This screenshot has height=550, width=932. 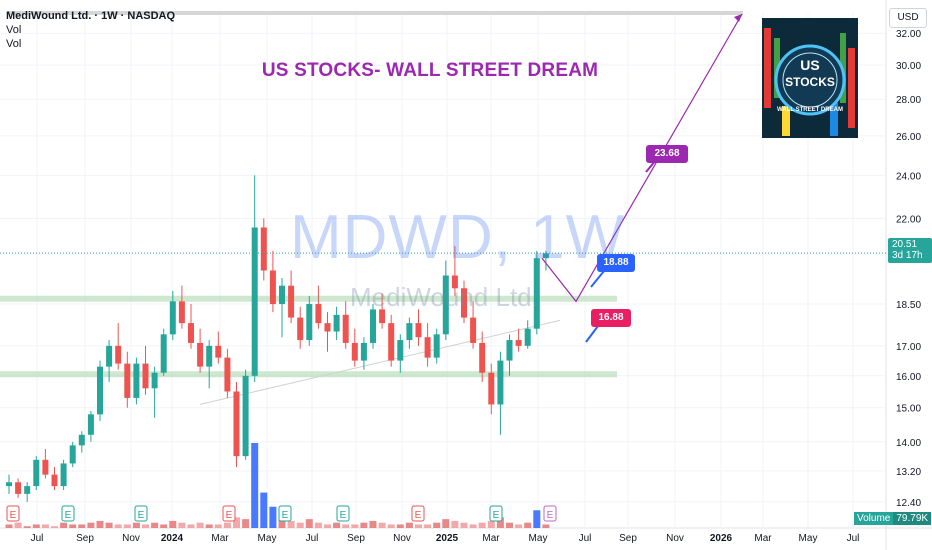 What do you see at coordinates (908, 472) in the screenshot?
I see `price-tick-label: 13.20` at bounding box center [908, 472].